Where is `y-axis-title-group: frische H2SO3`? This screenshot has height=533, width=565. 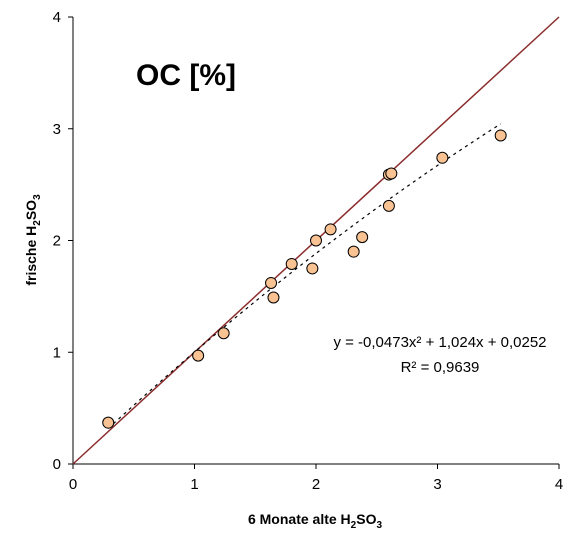
y-axis-title-group: frische H2SO3 is located at coordinates (33, 240).